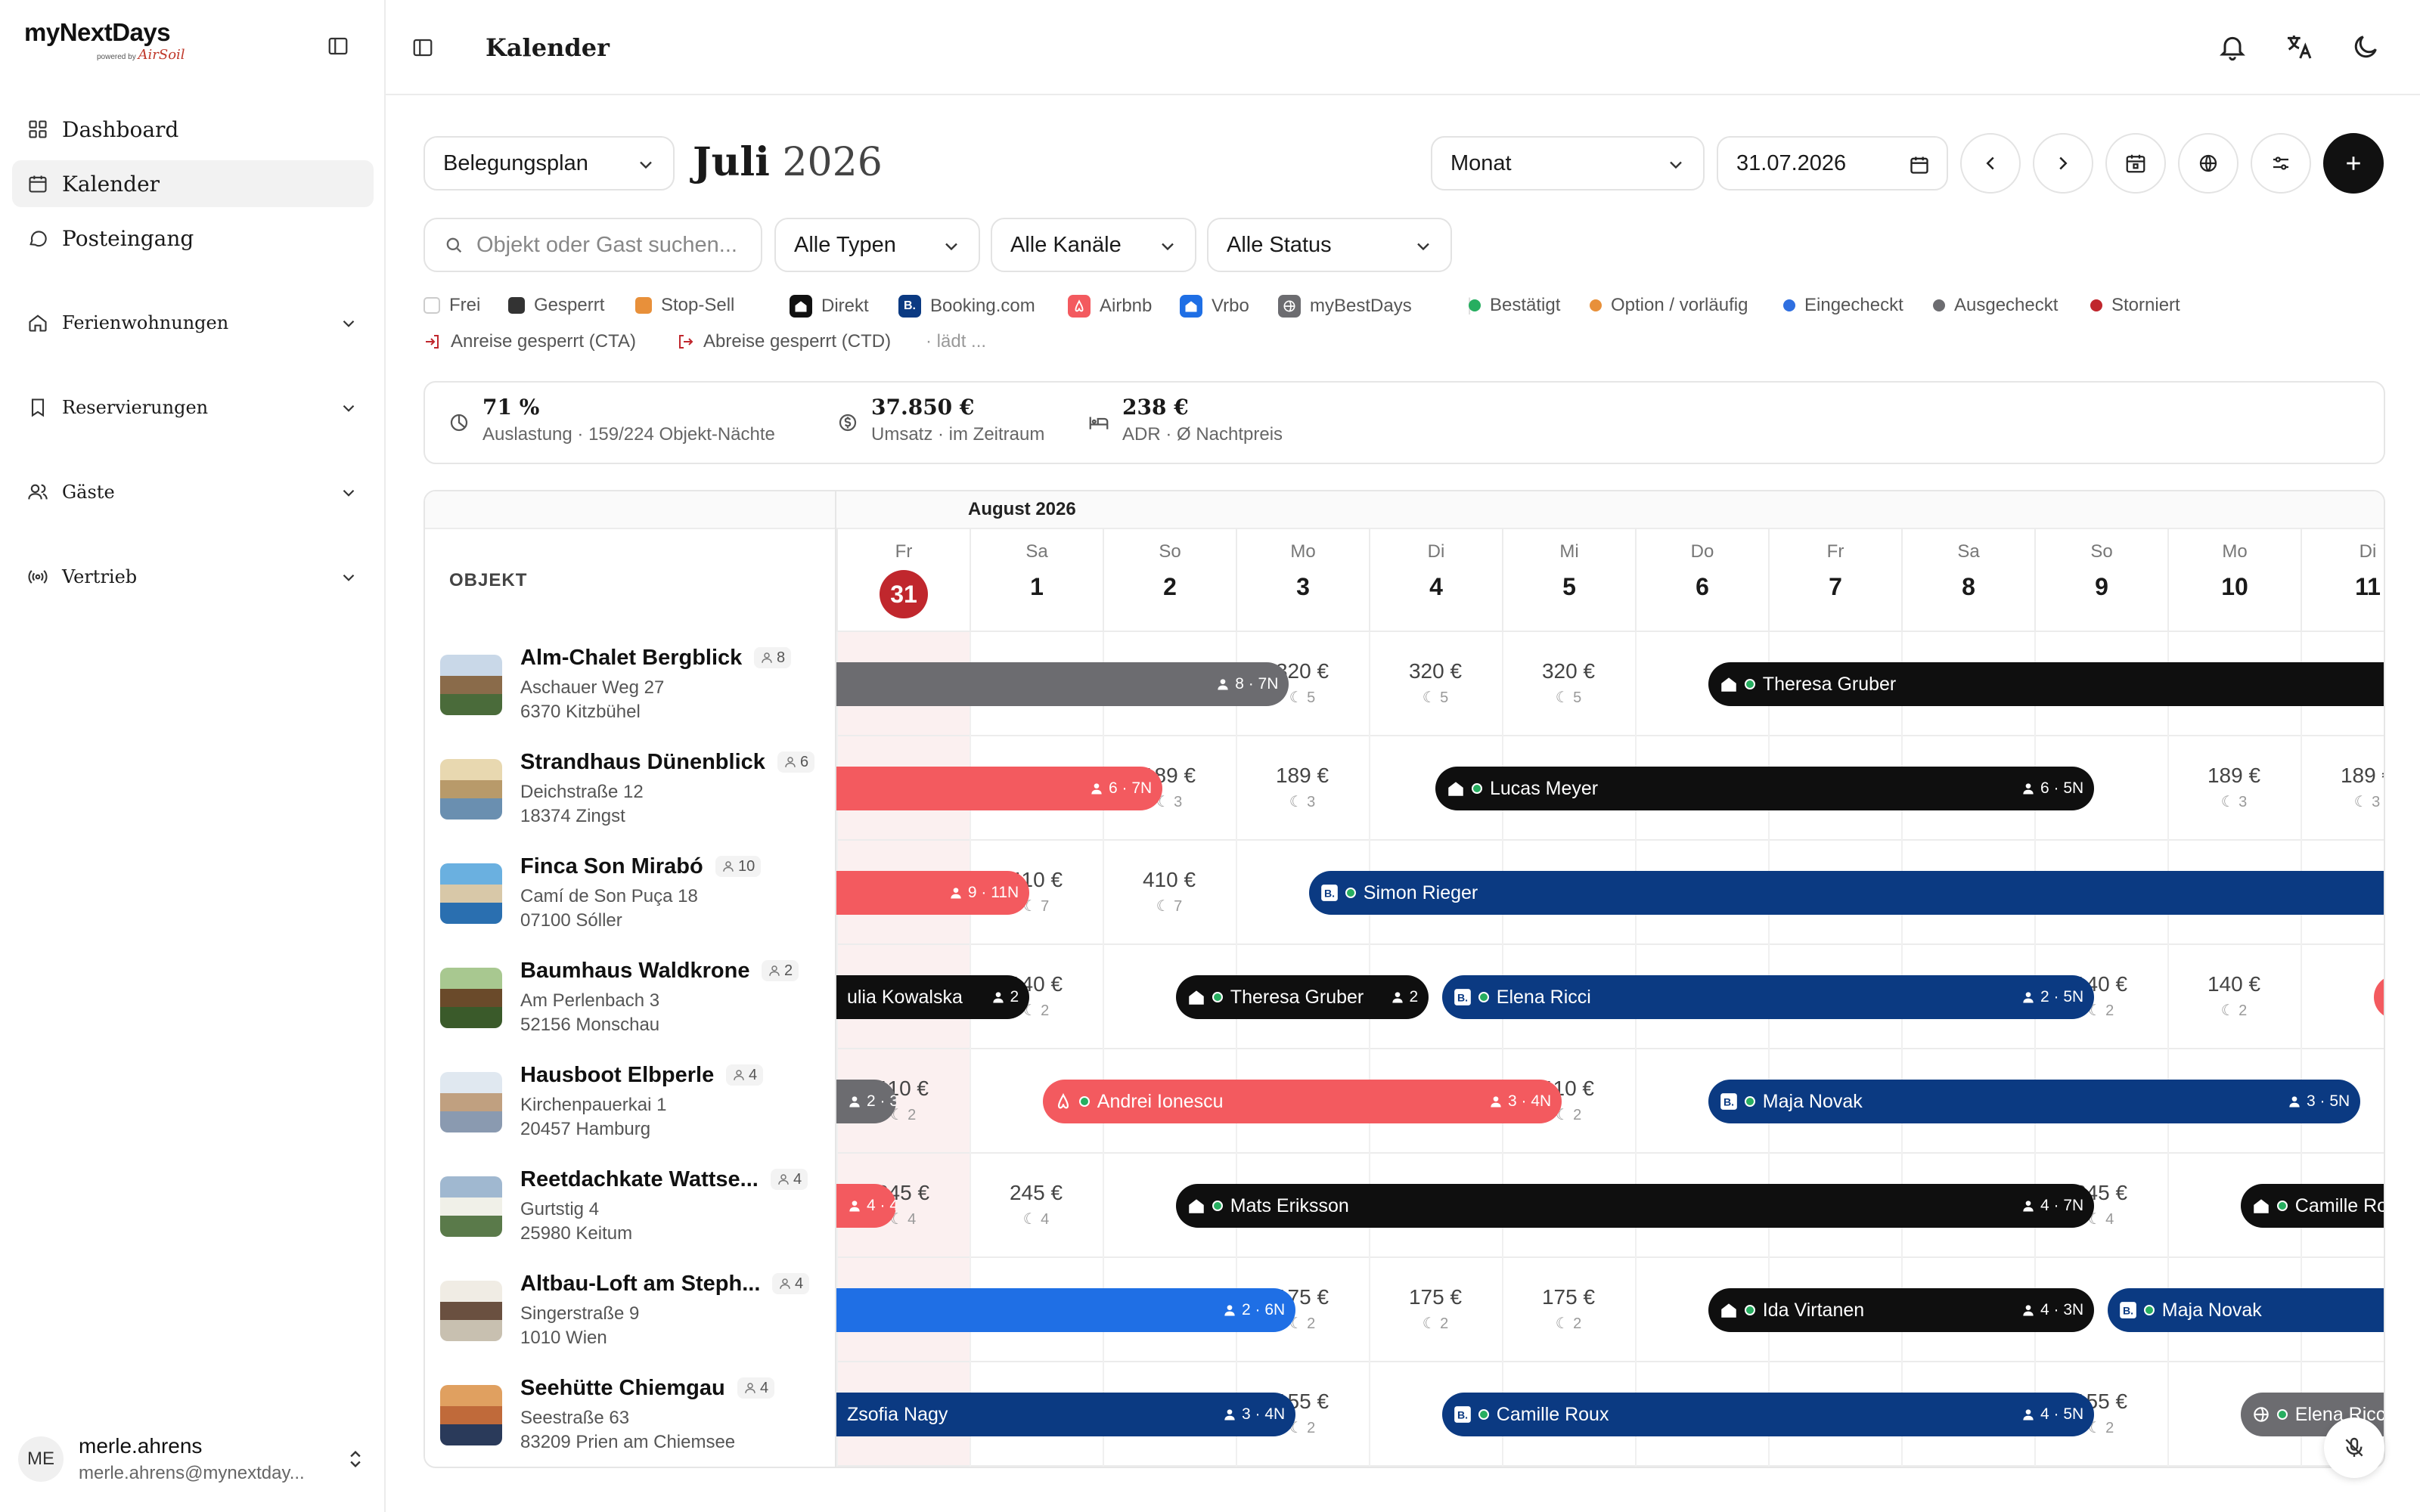  I want to click on day-header-2: So 2, so click(1169, 580).